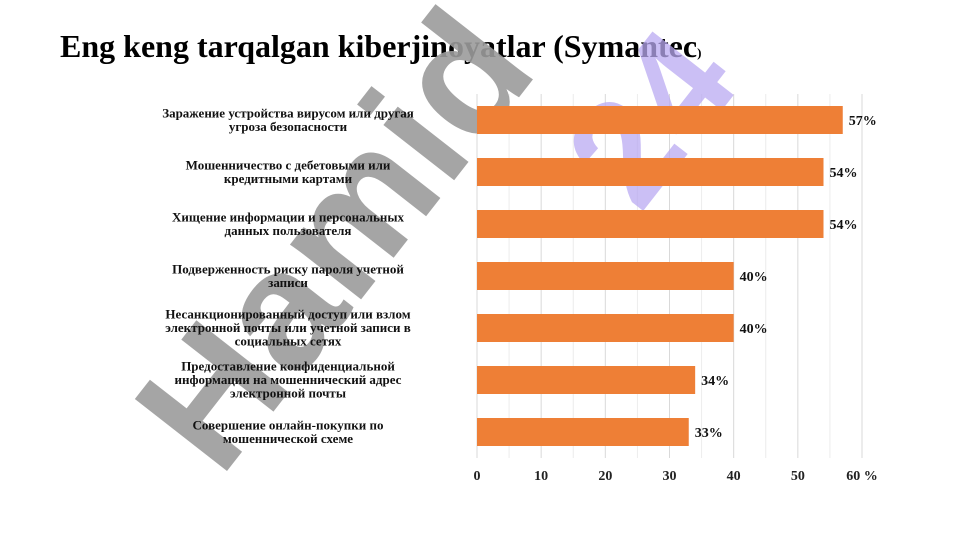  Describe the element at coordinates (541, 476) in the screenshot. I see `x-tick-label: 10` at that location.